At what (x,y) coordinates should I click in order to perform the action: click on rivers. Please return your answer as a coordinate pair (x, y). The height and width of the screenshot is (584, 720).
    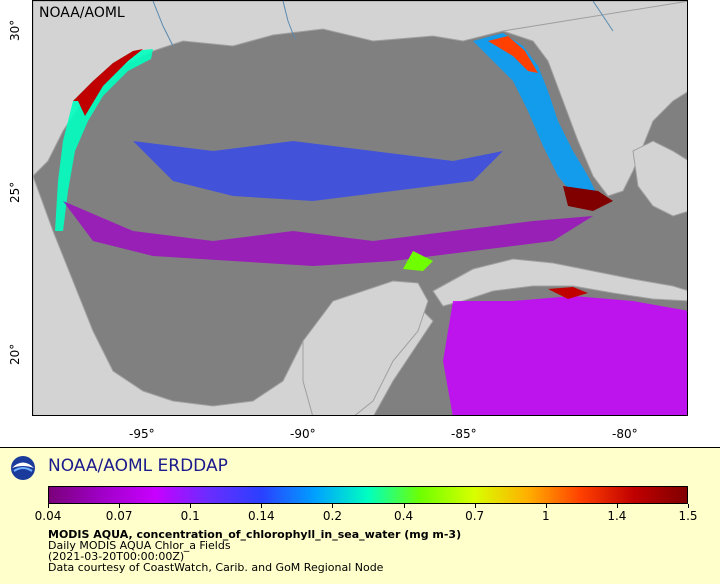
    Looking at the image, I should click on (383, 24).